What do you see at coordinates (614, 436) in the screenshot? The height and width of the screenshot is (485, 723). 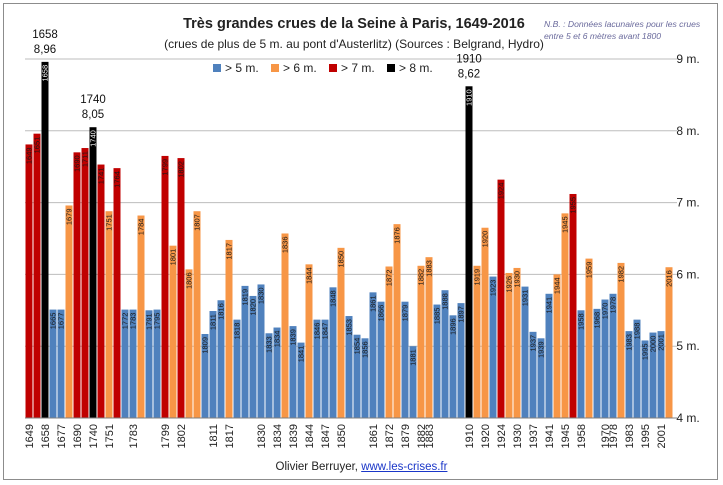 I see `x-tick-label: 1978` at bounding box center [614, 436].